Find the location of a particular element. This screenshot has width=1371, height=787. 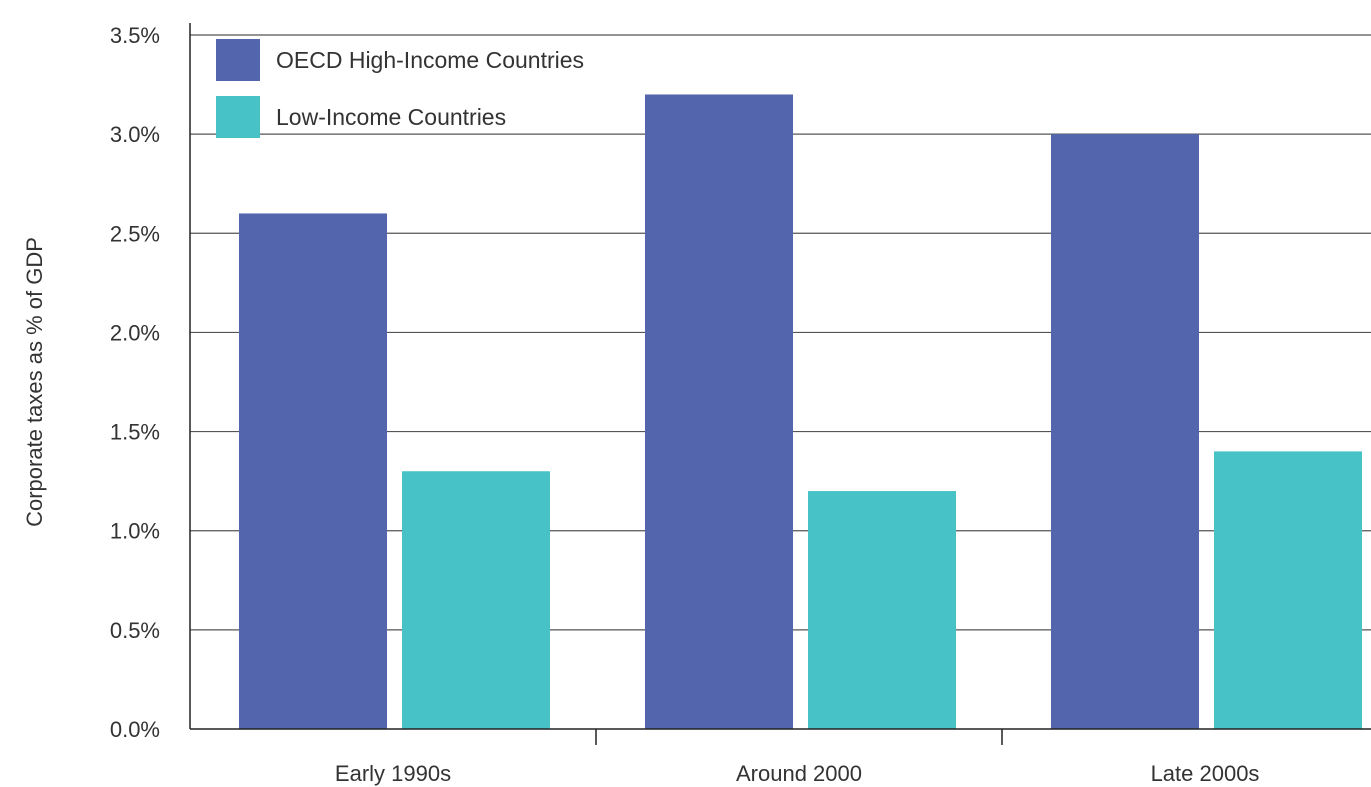

y-tick-label: 1.0% is located at coordinates (135, 531).